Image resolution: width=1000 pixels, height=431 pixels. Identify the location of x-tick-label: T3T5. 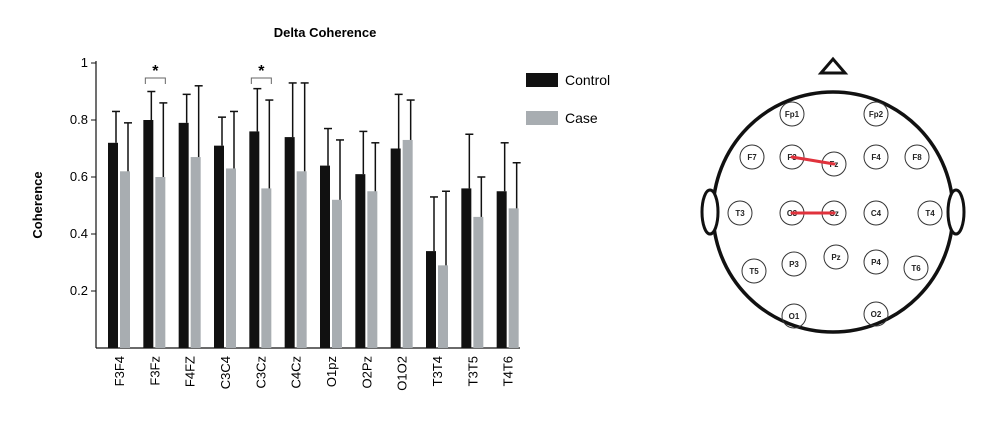
(472, 371).